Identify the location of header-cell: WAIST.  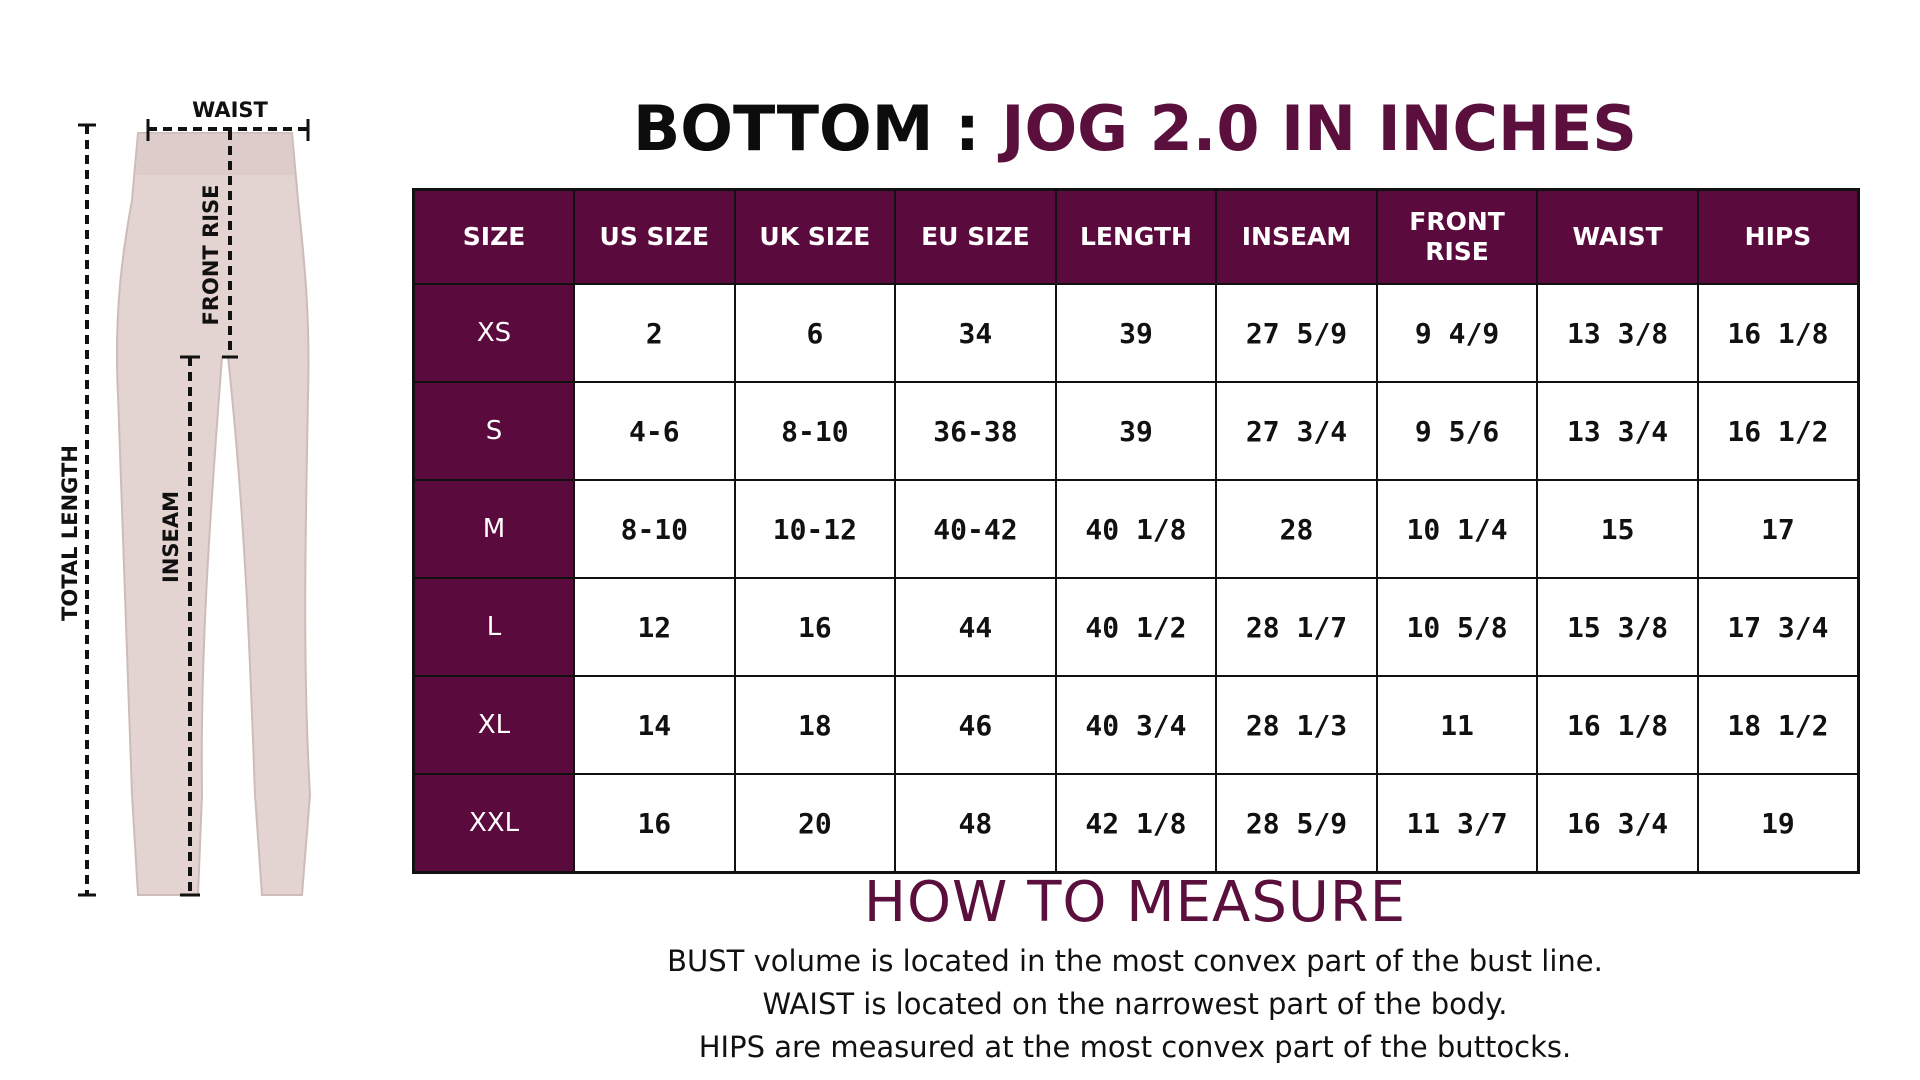
(1617, 236).